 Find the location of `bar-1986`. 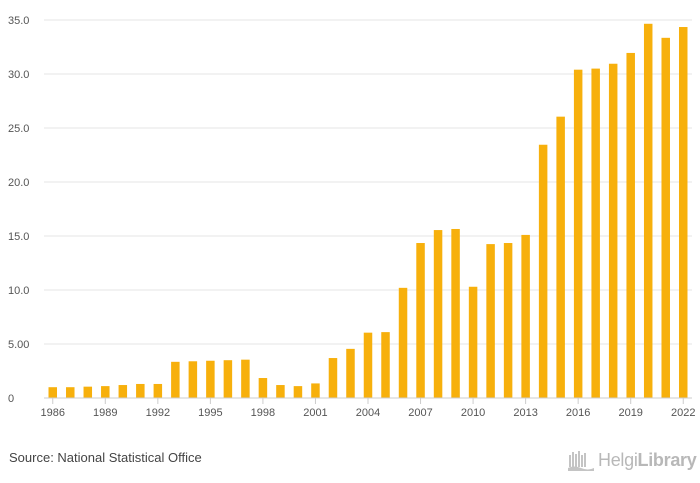

bar-1986 is located at coordinates (53, 392).